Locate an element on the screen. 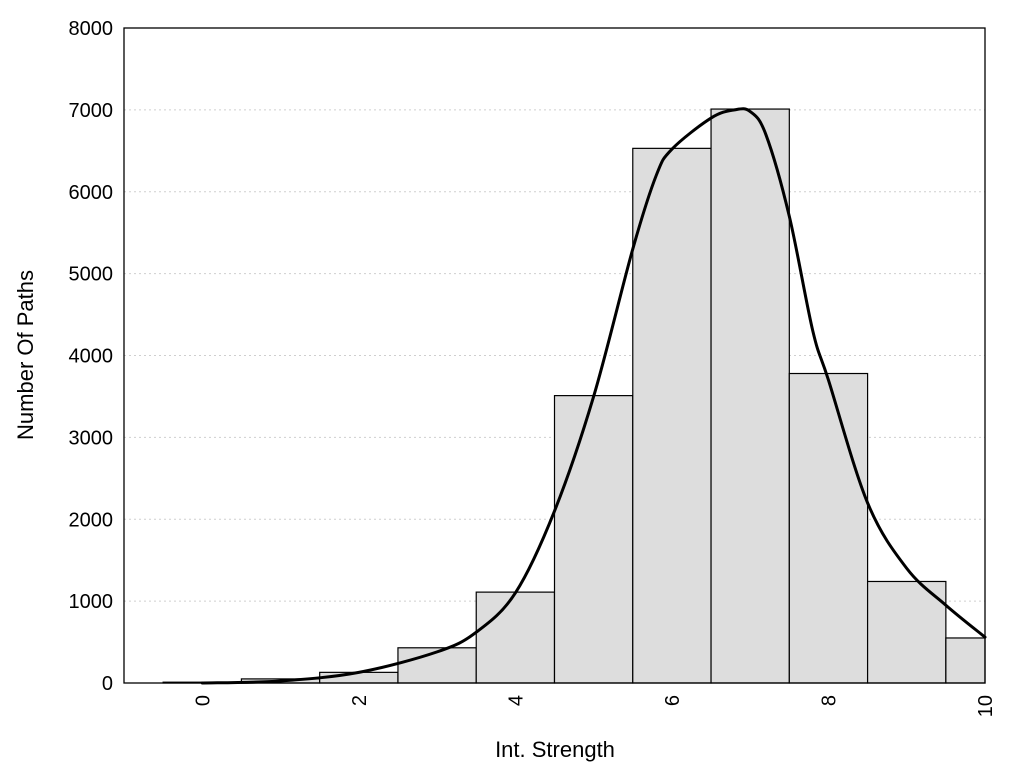  y-tick-label: 8000 is located at coordinates (91, 29).